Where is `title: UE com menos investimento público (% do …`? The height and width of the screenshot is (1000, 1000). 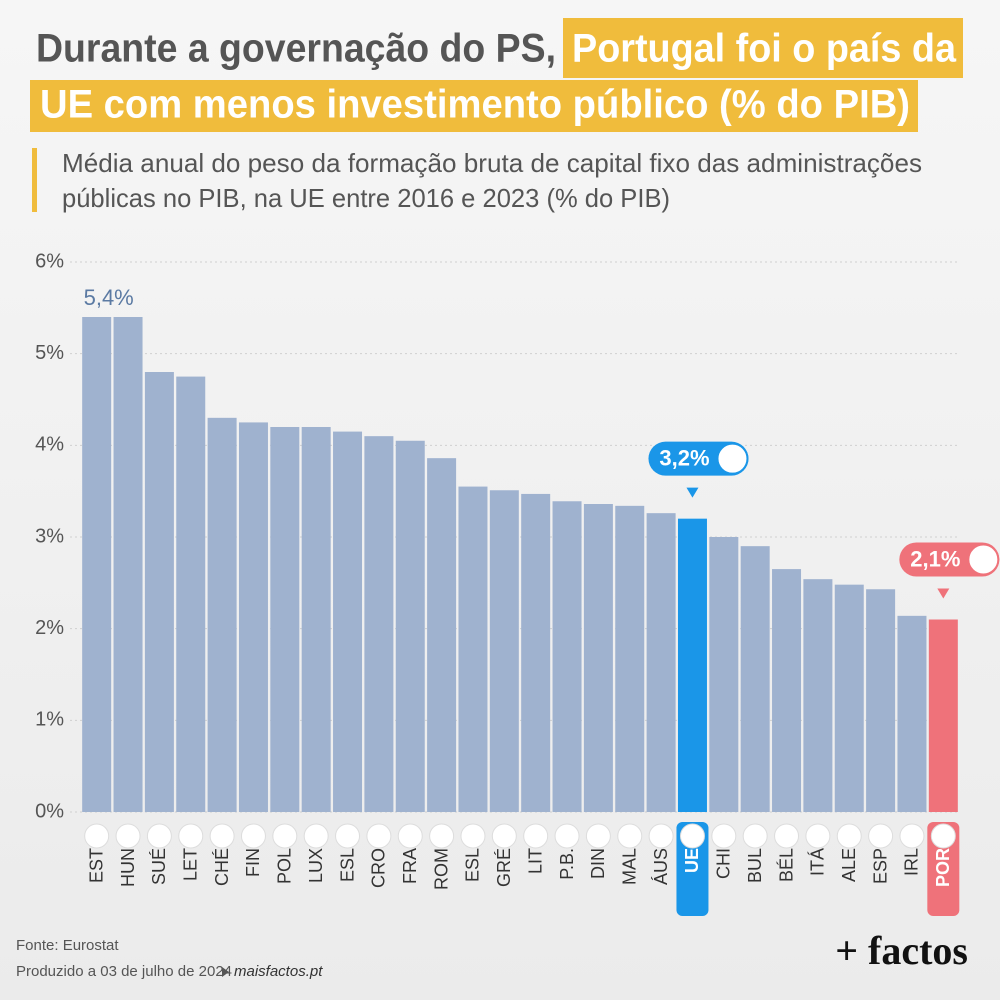
title: UE com menos investimento público (% do … is located at coordinates (475, 105).